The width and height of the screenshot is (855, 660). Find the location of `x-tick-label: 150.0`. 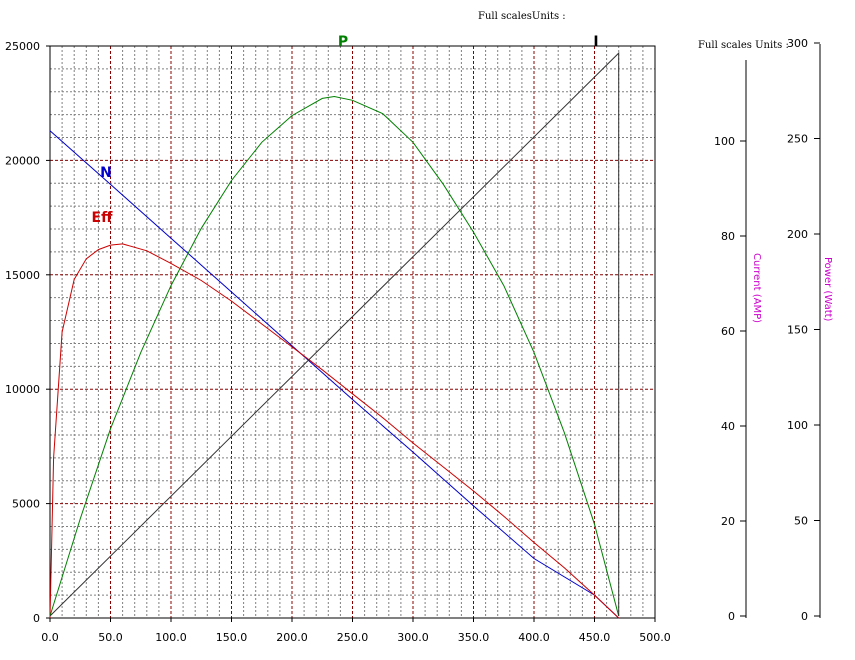

x-tick-label: 150.0 is located at coordinates (232, 637).